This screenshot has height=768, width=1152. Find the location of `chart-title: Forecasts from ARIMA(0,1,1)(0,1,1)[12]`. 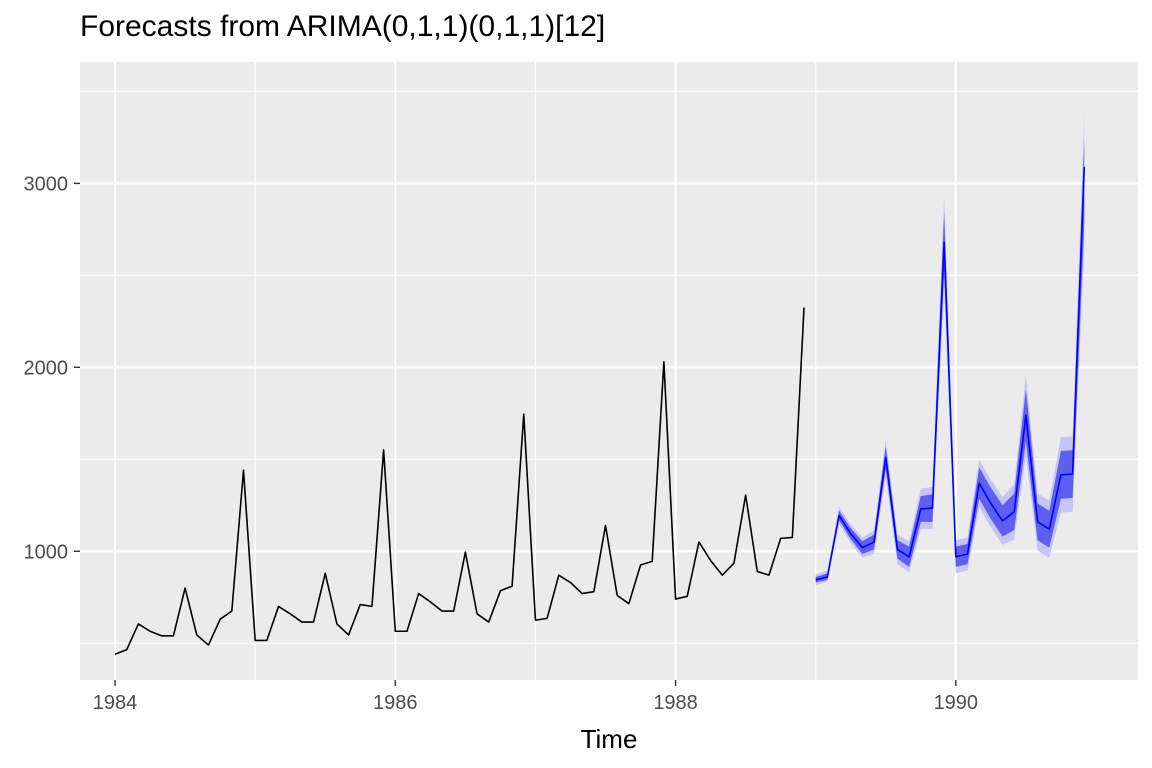

chart-title: Forecasts from ARIMA(0,1,1)(0,1,1)[12] is located at coordinates (343, 26).